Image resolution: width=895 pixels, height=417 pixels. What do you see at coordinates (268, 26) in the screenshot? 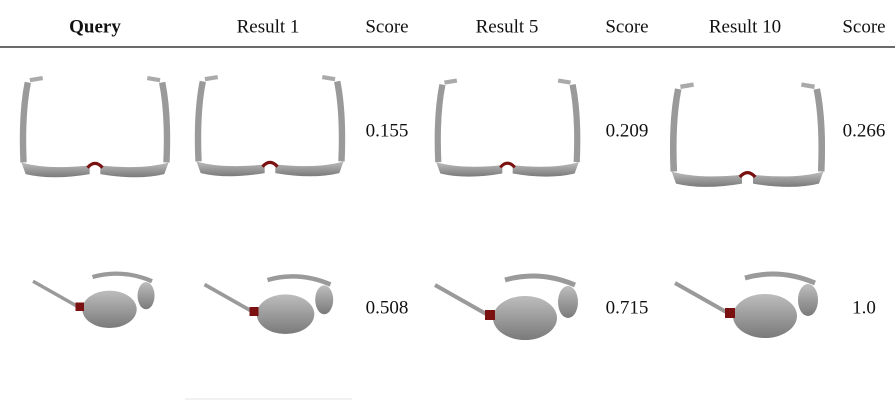
I see `column-header: Result 1` at bounding box center [268, 26].